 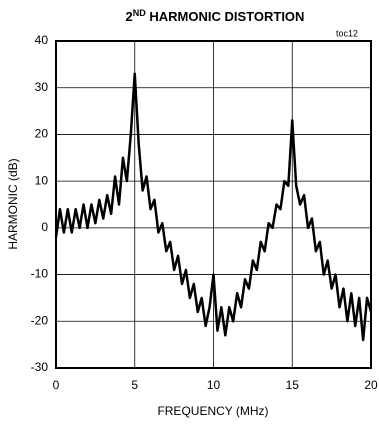 What do you see at coordinates (371, 385) in the screenshot?
I see `x-tick-label: 20` at bounding box center [371, 385].